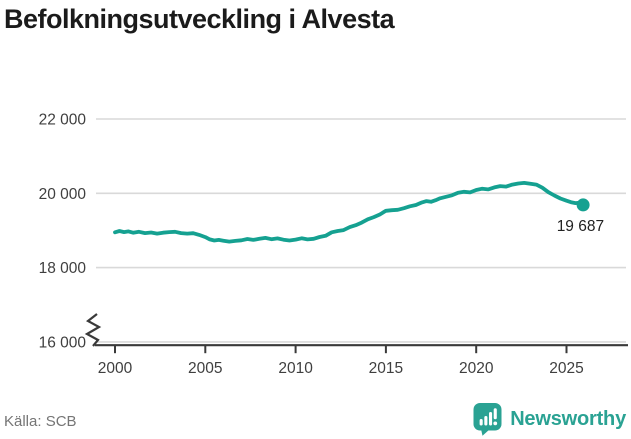 This screenshot has height=439, width=631. Describe the element at coordinates (205, 368) in the screenshot. I see `x-tick-label: 2005` at that location.